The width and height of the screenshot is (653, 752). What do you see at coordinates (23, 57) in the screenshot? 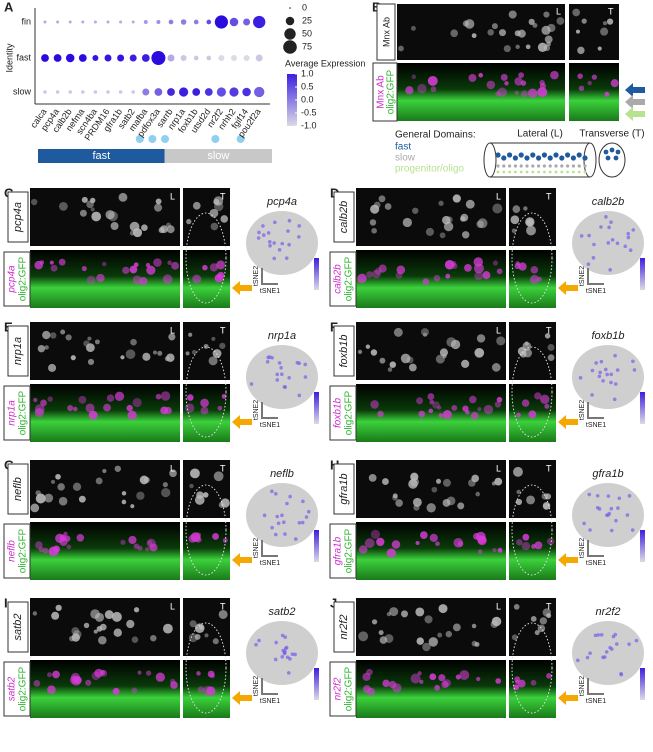
I see `identity-label: fast` at bounding box center [23, 57].